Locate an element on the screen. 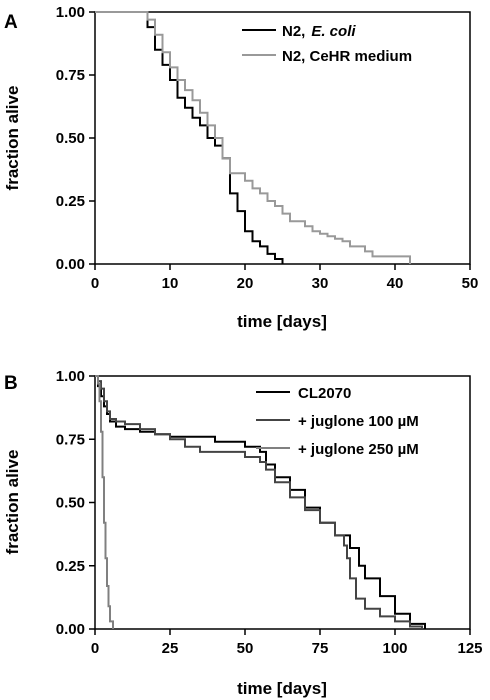 The height and width of the screenshot is (700, 490). y-axis-label-a: fraction alive is located at coordinates (12, 138).